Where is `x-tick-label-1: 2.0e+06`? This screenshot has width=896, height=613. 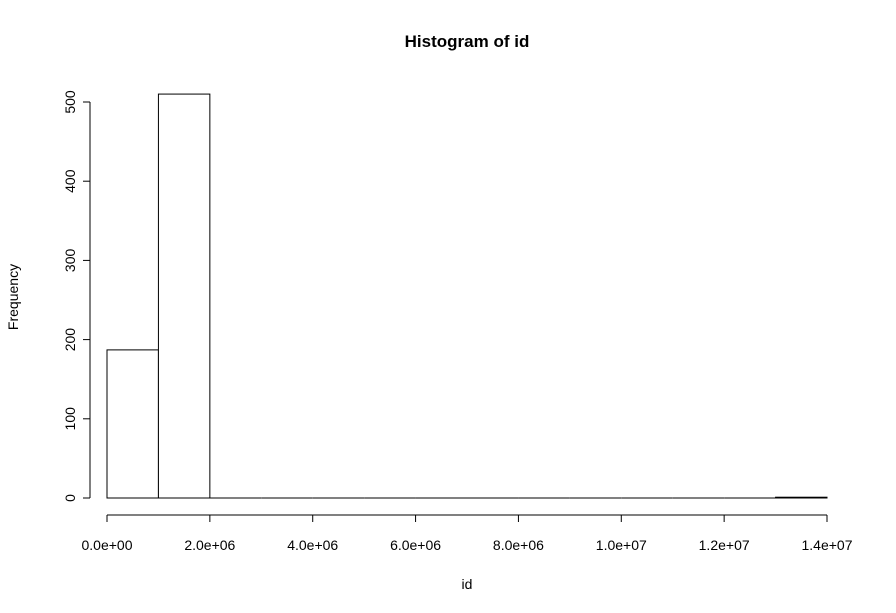
x-tick-label-1: 2.0e+06 is located at coordinates (209, 545).